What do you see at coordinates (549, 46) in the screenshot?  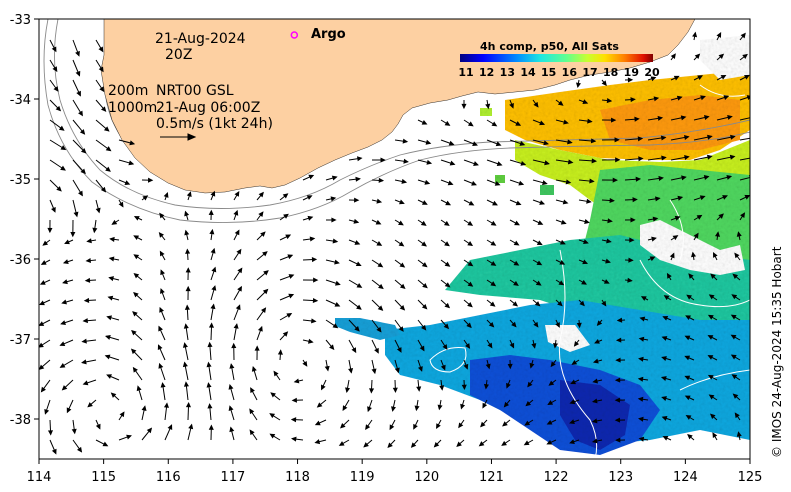 I see `colorbar-title: 4h comp, p50, All Sats` at bounding box center [549, 46].